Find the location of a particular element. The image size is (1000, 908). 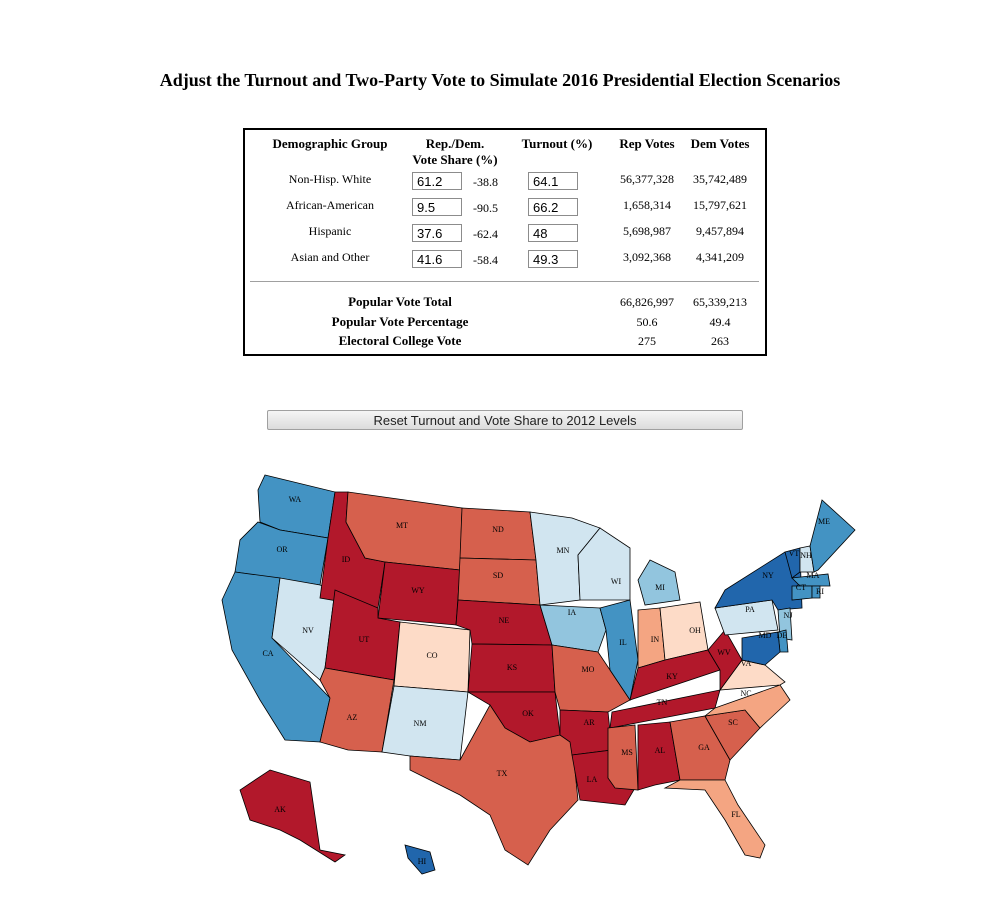

state-label-nh: NH is located at coordinates (806, 555).